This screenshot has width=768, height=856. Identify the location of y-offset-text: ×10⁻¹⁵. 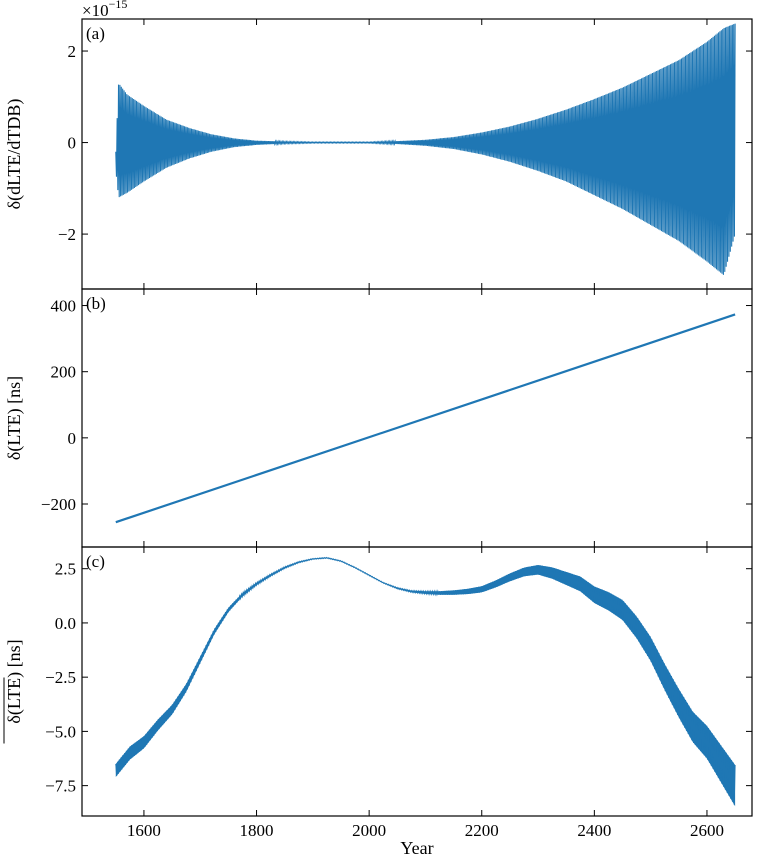
(104, 10).